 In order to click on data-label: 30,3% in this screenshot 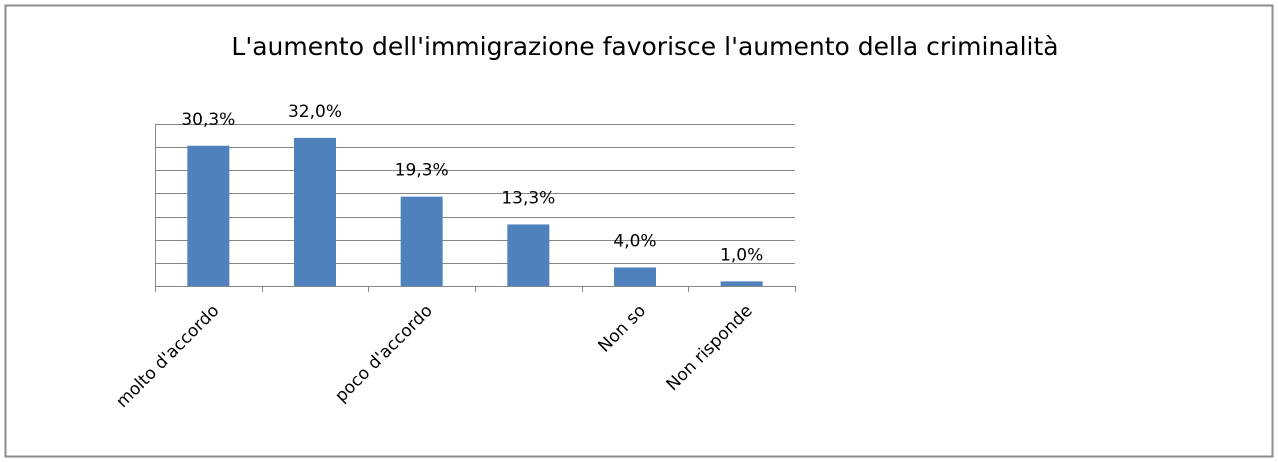, I will do `click(208, 120)`.